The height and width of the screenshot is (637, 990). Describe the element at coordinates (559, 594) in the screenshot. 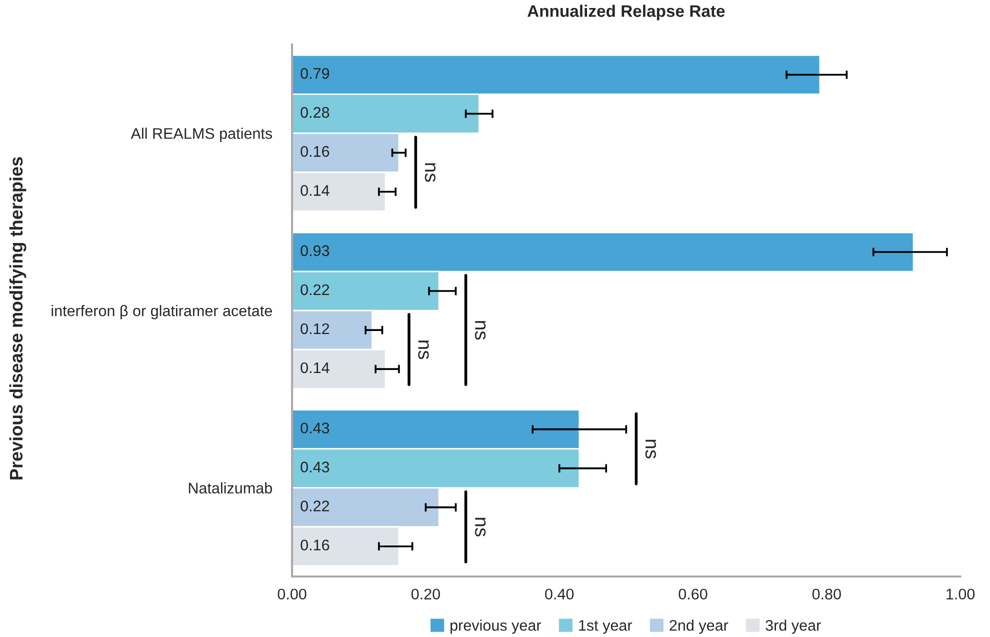

I see `x-tick-label: 0.40` at that location.